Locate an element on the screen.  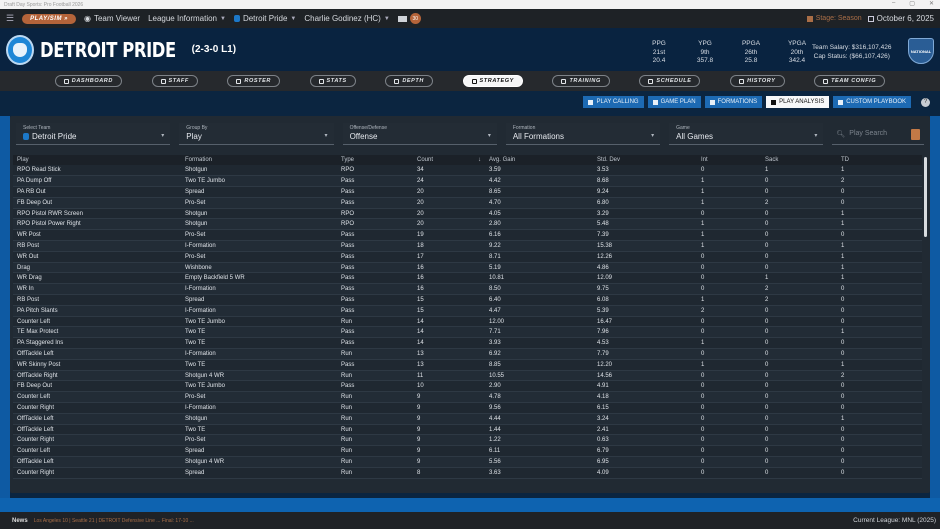
tab-schedule: SCHEDULE is located at coordinates (670, 81).